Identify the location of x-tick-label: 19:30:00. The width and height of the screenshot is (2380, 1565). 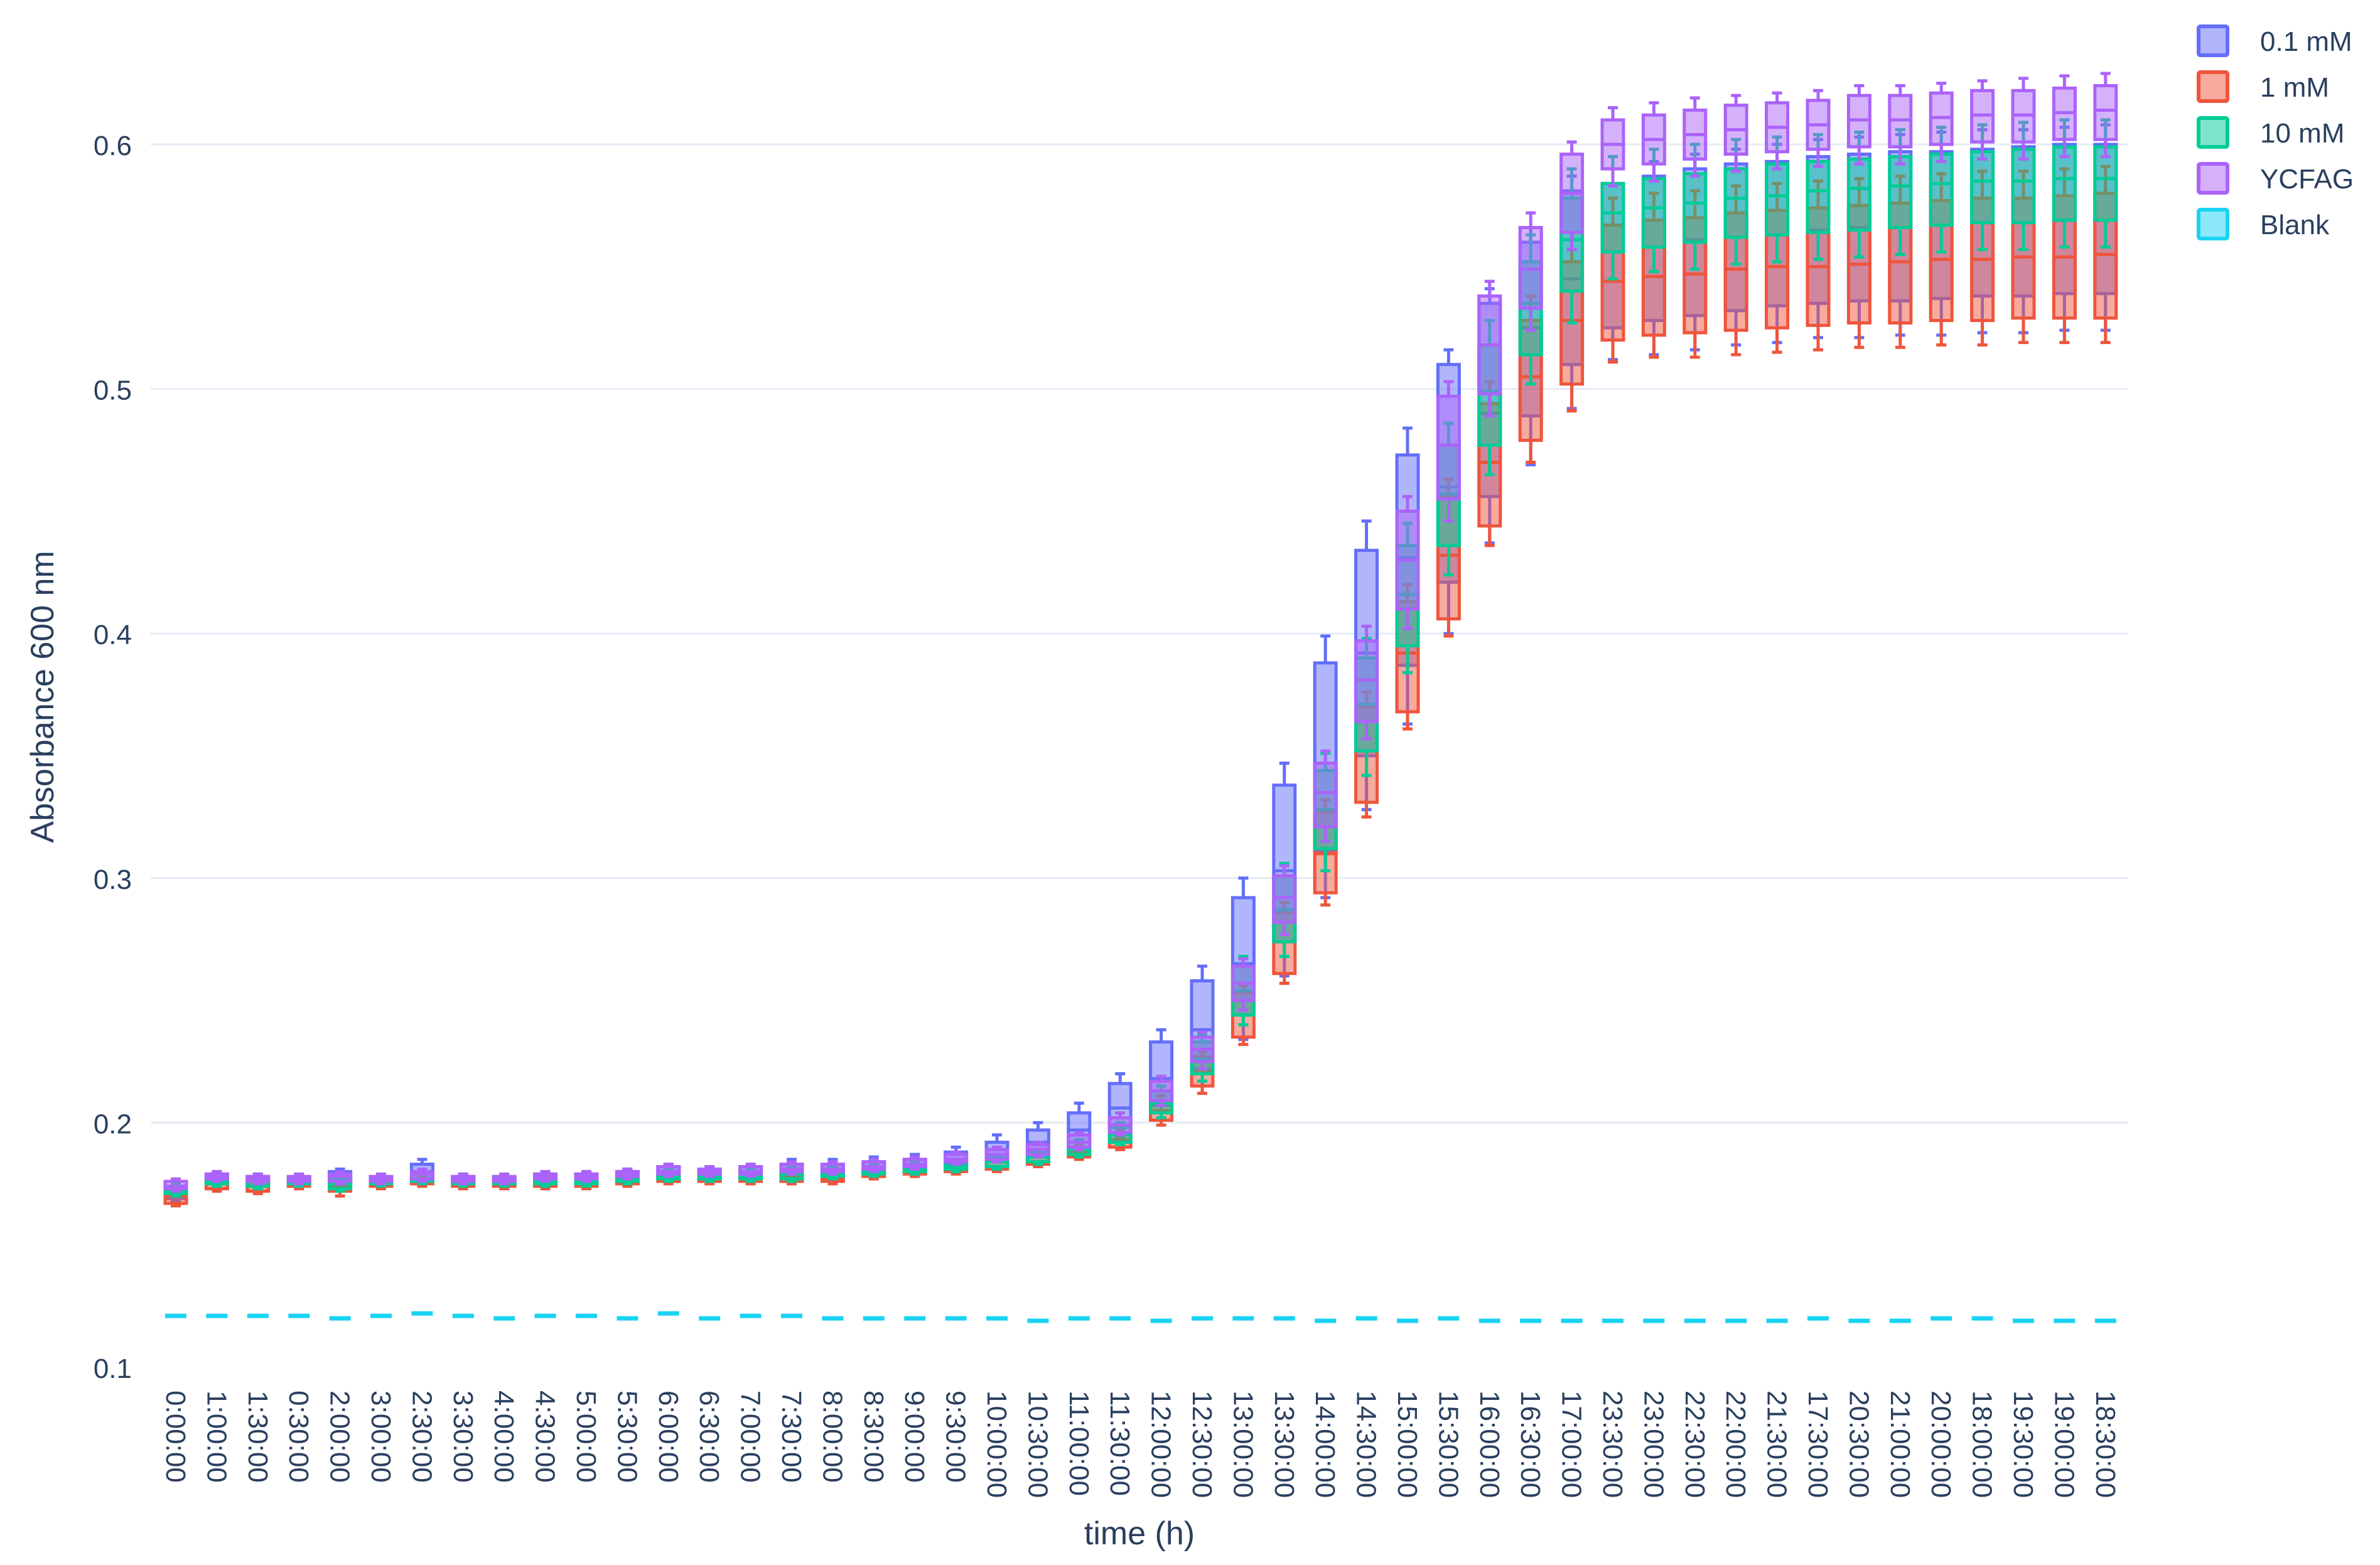
(2023, 1444).